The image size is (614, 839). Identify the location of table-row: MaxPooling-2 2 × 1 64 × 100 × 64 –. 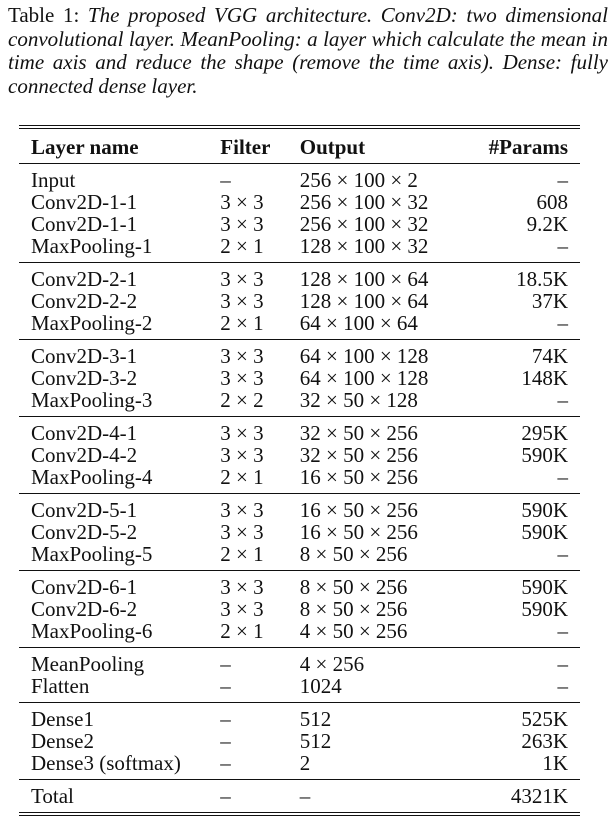
(299, 326).